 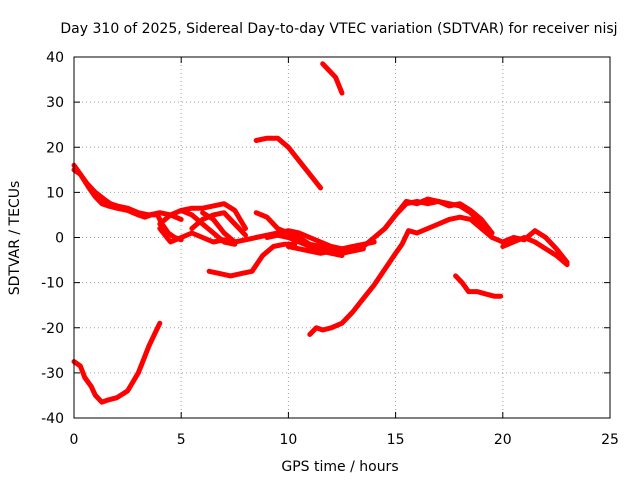 I want to click on x-tick-label: 15, so click(x=396, y=440).